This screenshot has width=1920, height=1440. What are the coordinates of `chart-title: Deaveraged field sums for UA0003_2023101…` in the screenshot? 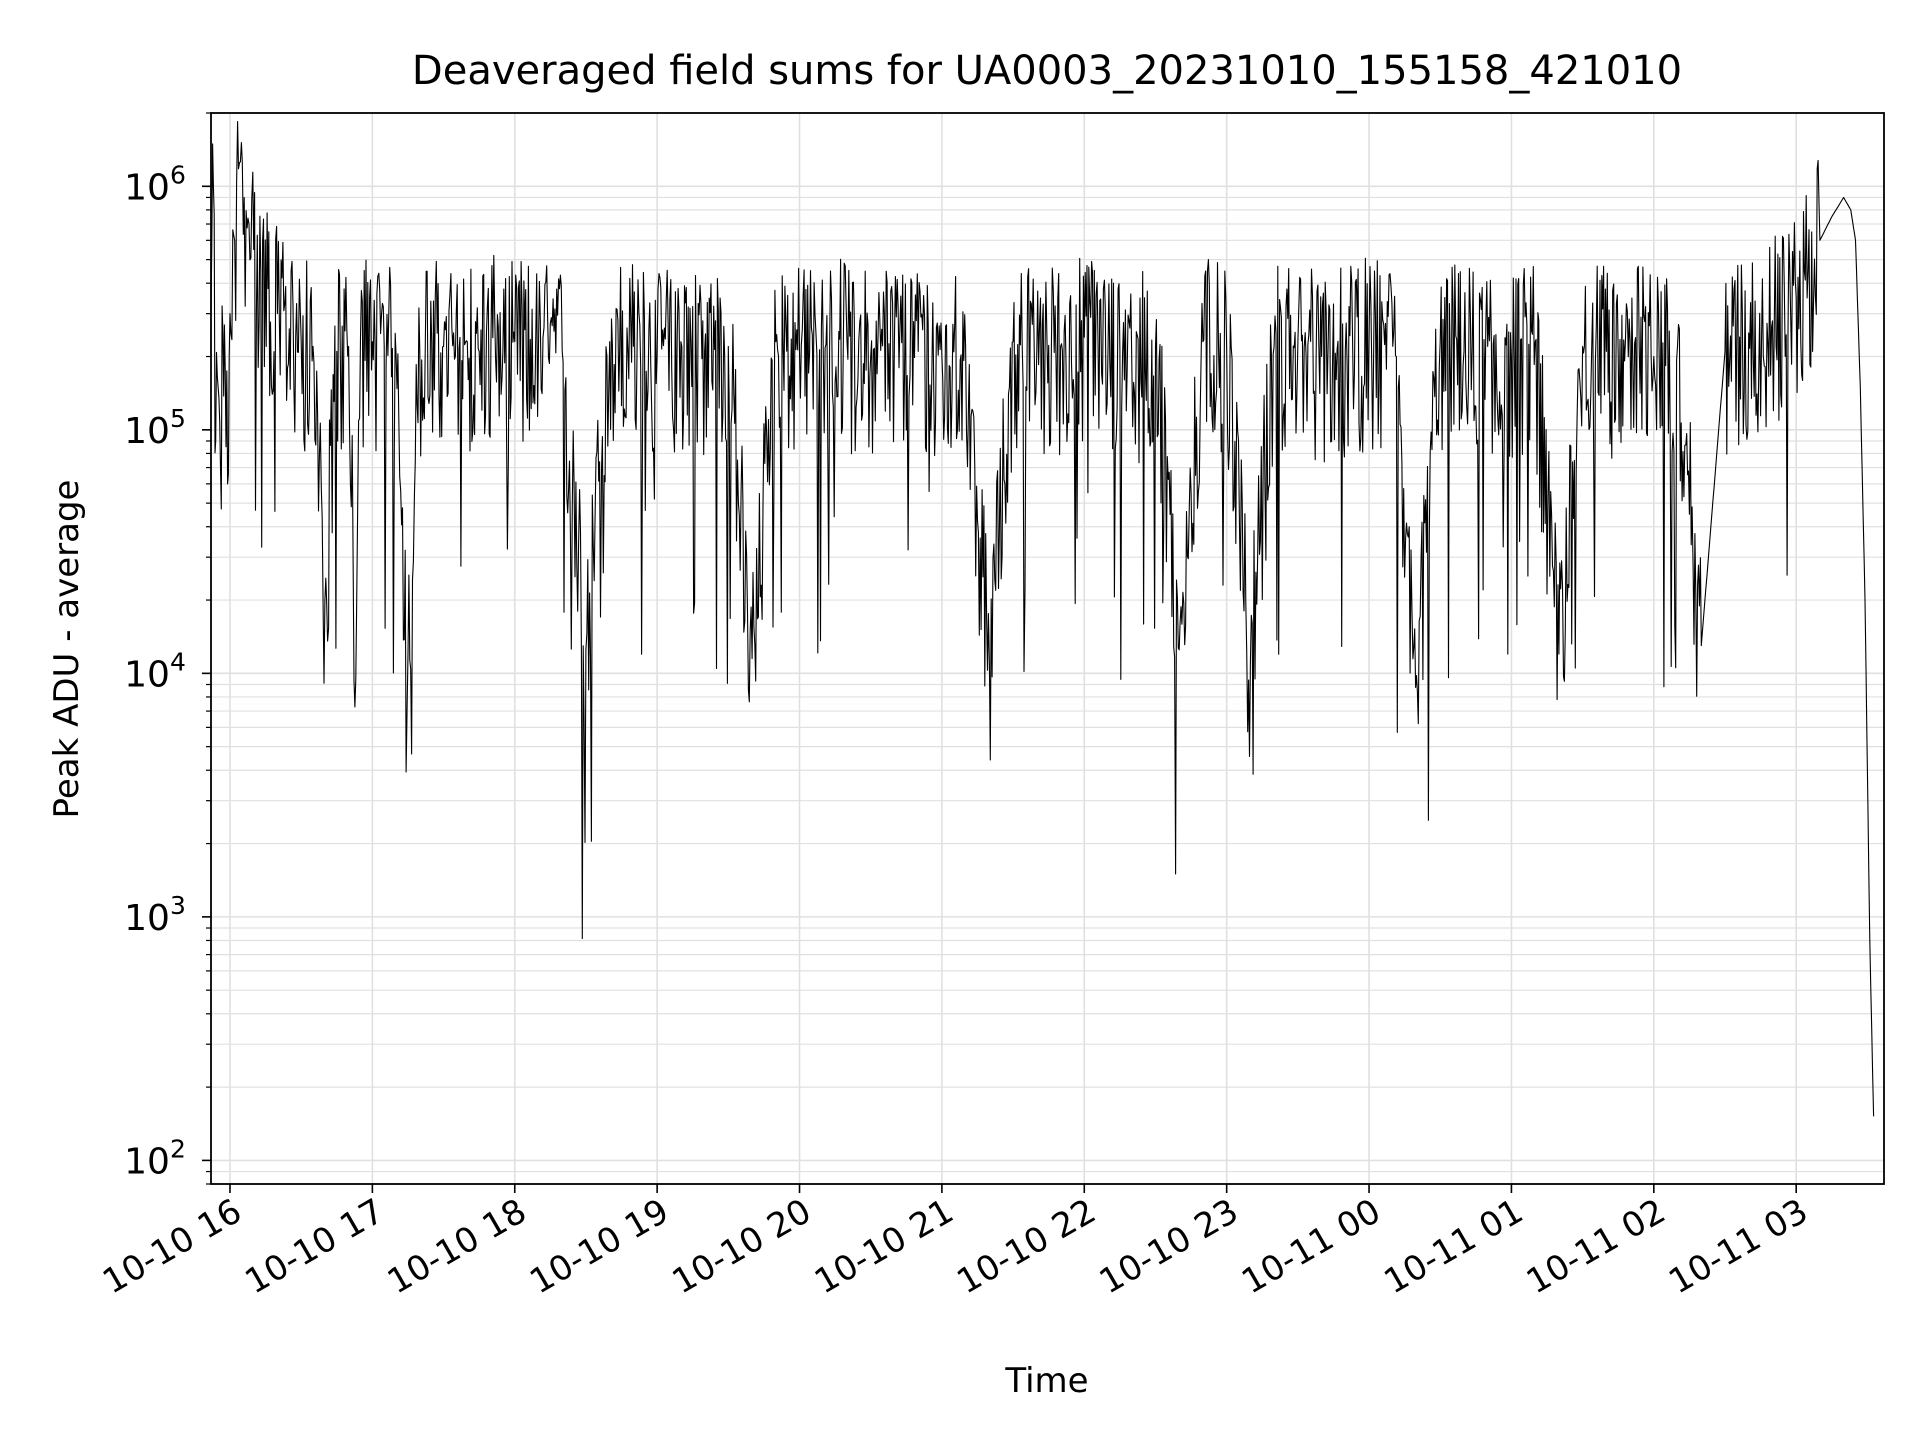 It's located at (1047, 71).